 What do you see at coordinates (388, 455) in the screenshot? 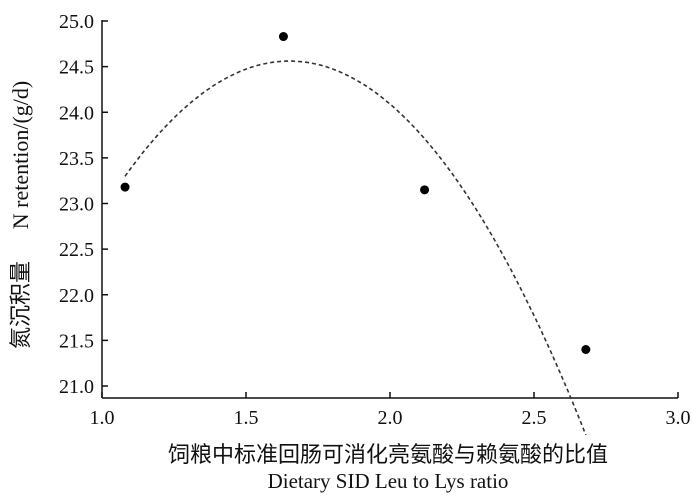
I see `x-axis-title-cn: 饲粮中标准回肠可消化亮氨酸与赖氨酸的比值` at bounding box center [388, 455].